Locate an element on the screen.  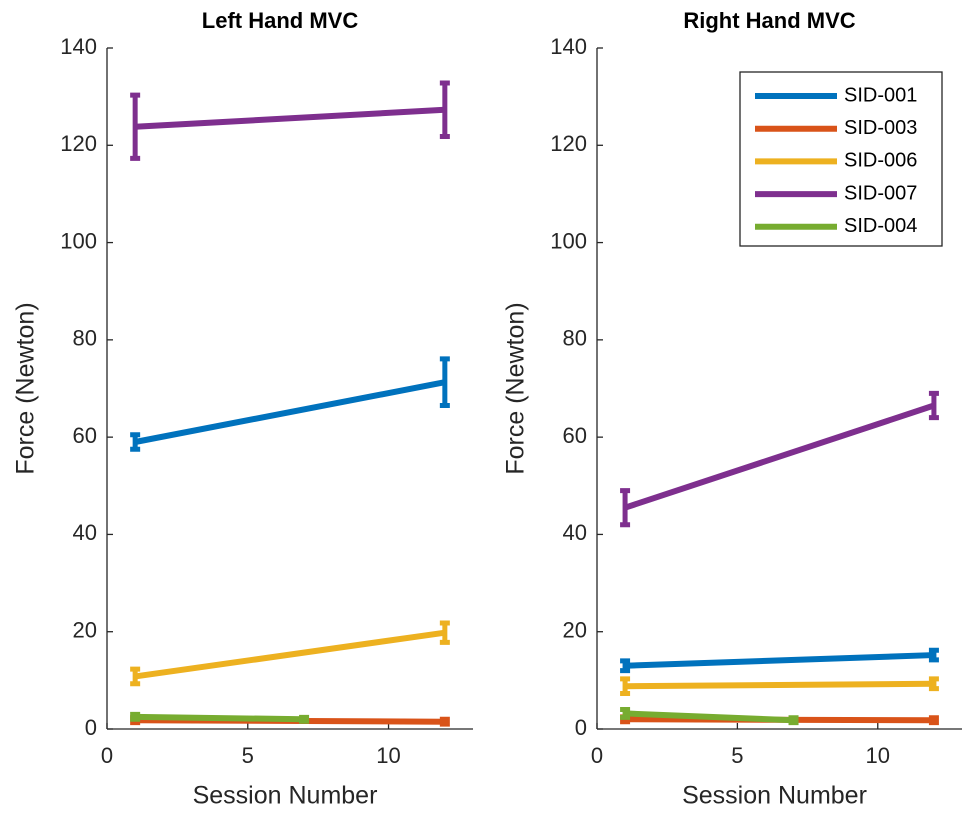
legend: SID-001 SID-003 SID-006 SID-007 SID-004 is located at coordinates (841, 159).